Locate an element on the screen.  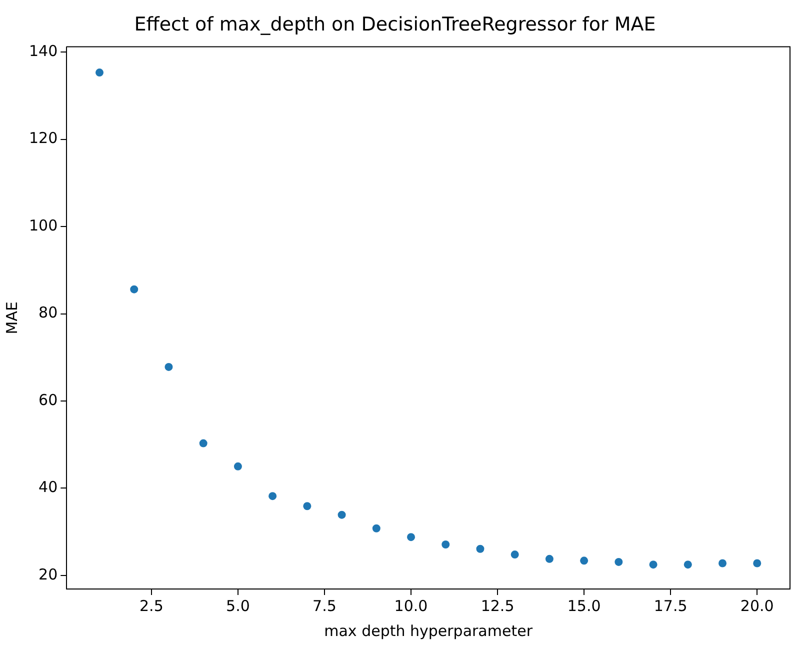
y-tick-label: 40 is located at coordinates (48, 487).